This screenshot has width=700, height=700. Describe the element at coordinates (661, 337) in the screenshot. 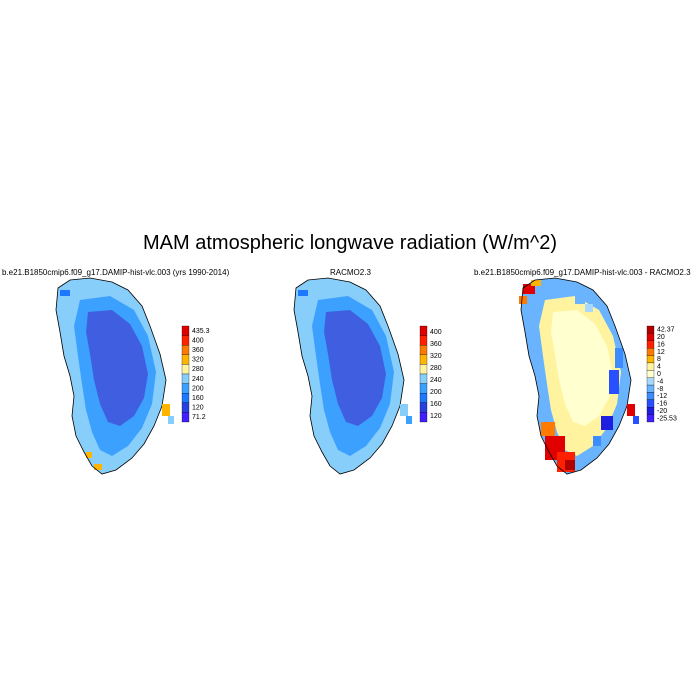

I see `colorbar-label: 20` at that location.